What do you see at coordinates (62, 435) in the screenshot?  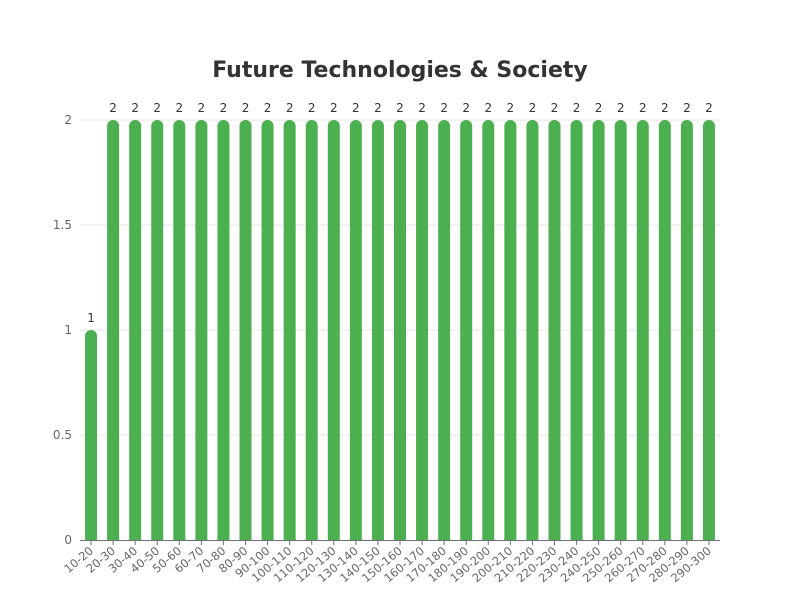 I see `y-tick-label: 0.5` at bounding box center [62, 435].